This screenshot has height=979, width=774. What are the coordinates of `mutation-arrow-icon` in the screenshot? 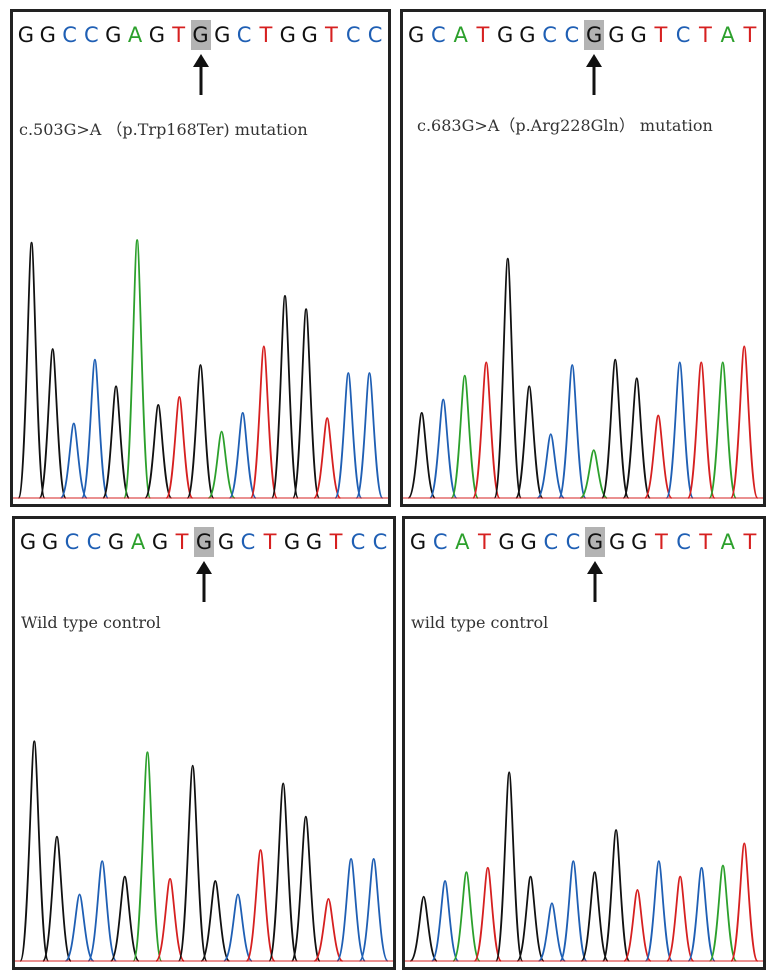 It's located at (200, 74).